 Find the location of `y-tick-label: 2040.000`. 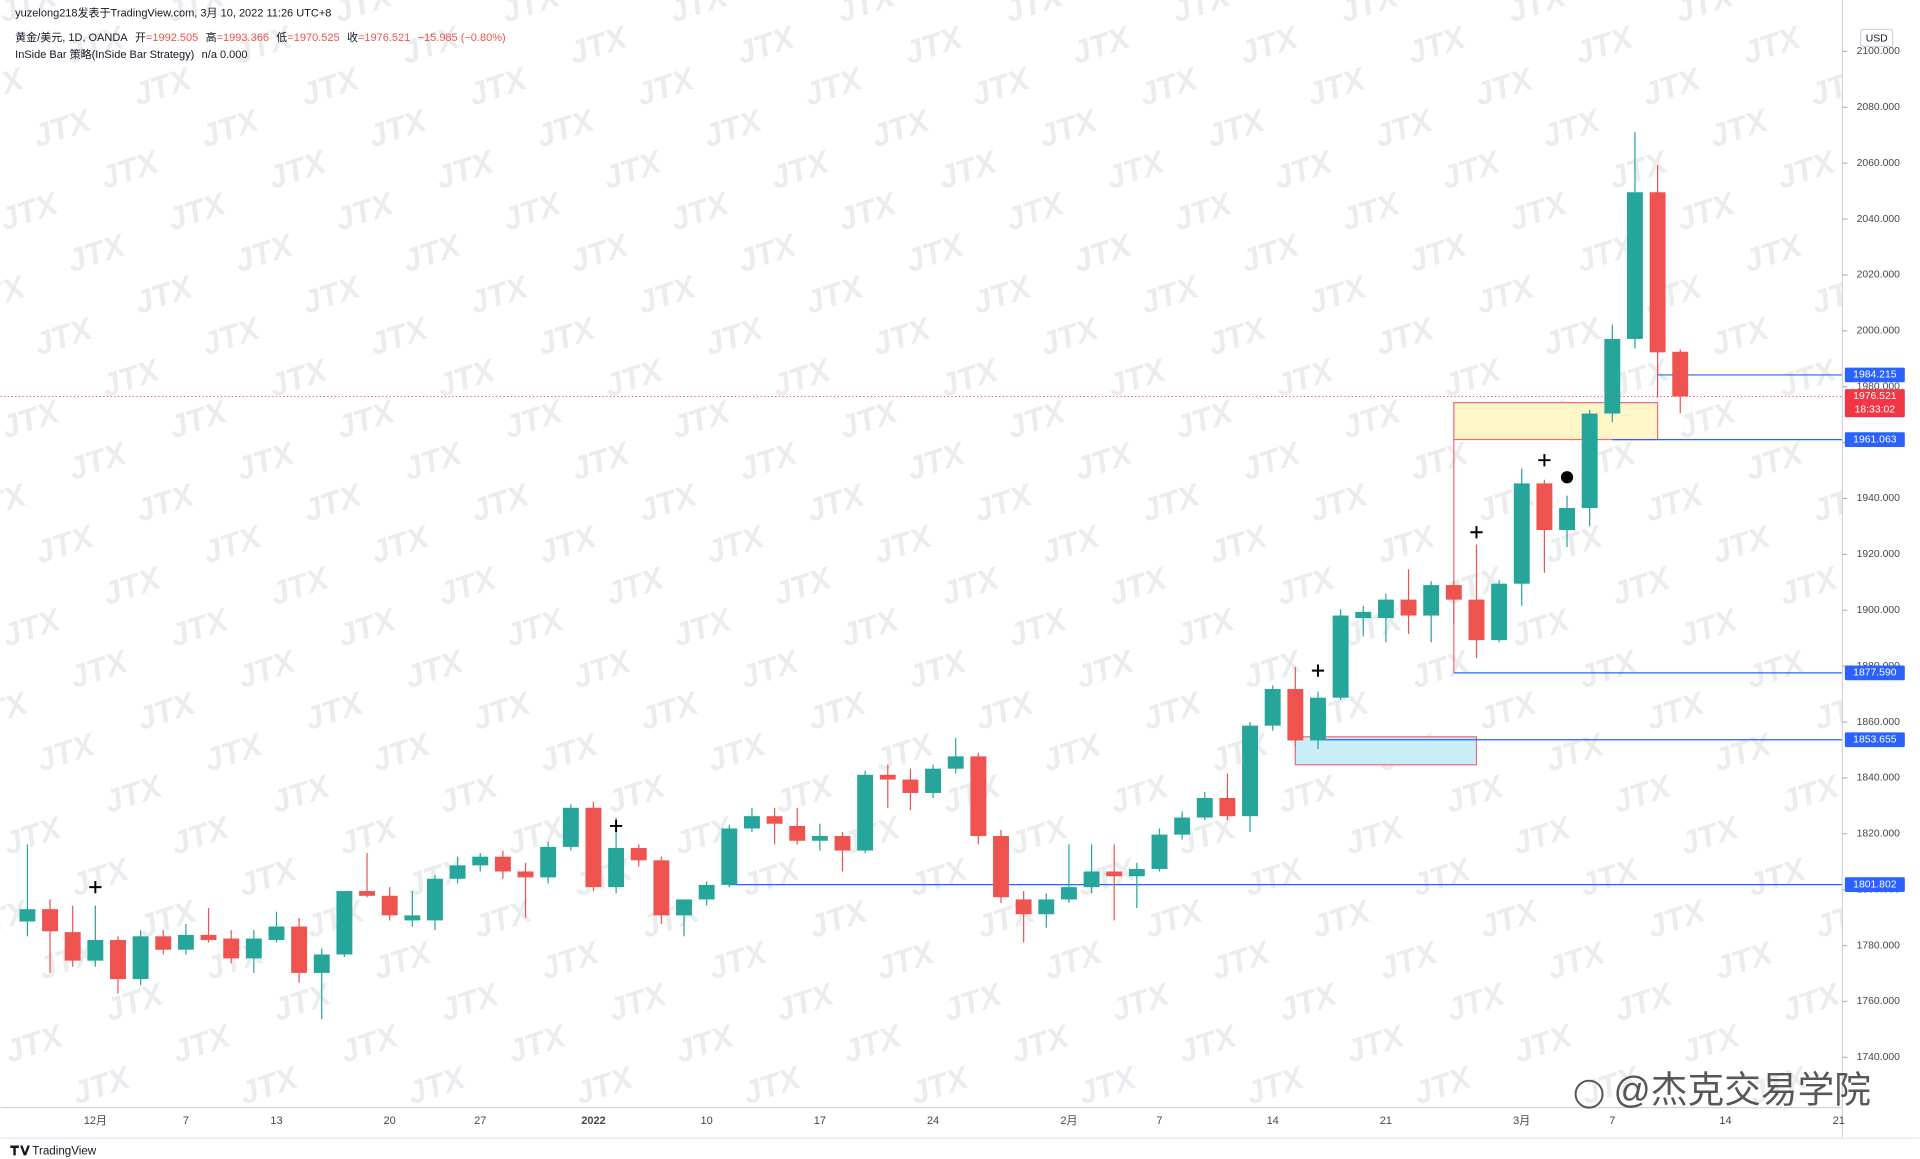

y-tick-label: 2040.000 is located at coordinates (1879, 219).